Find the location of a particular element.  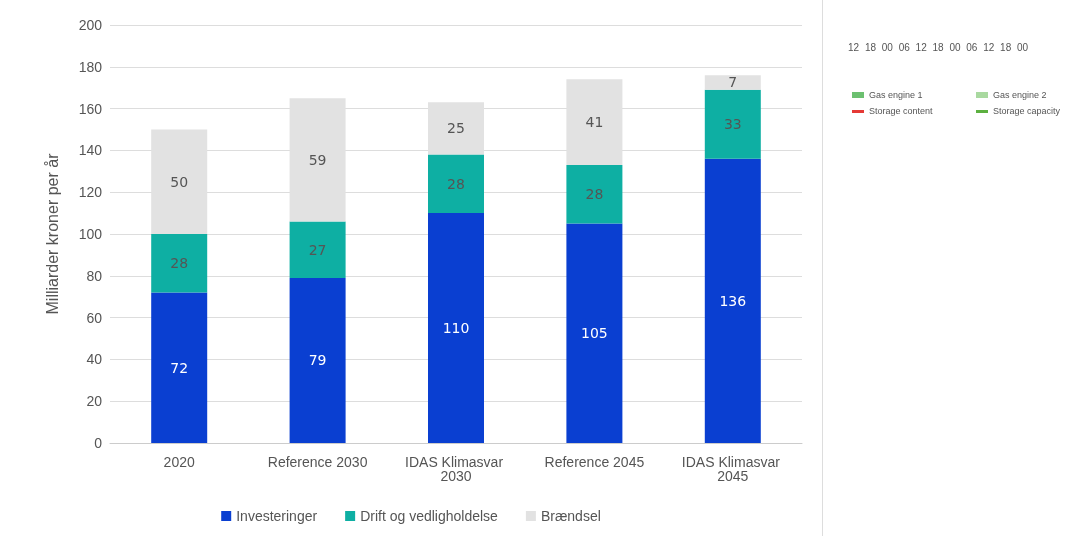

data-label: 110 is located at coordinates (456, 328).